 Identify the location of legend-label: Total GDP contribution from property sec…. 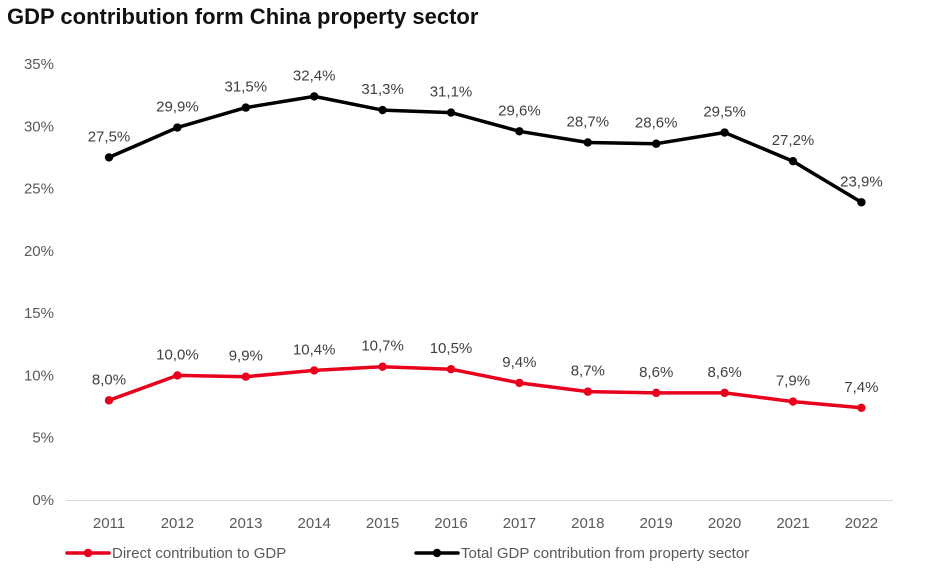
(605, 553).